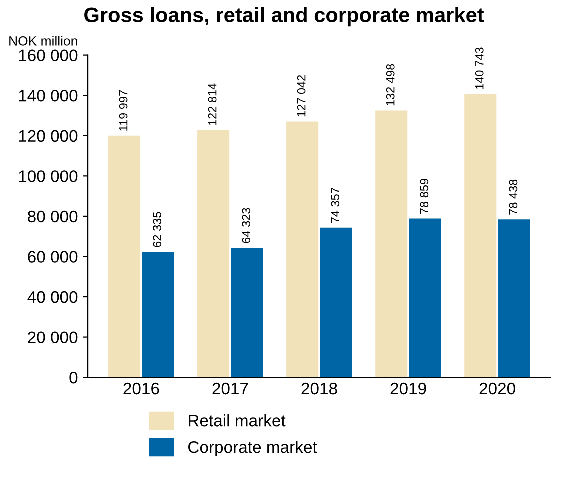  I want to click on data-label: 78 438, so click(513, 197).